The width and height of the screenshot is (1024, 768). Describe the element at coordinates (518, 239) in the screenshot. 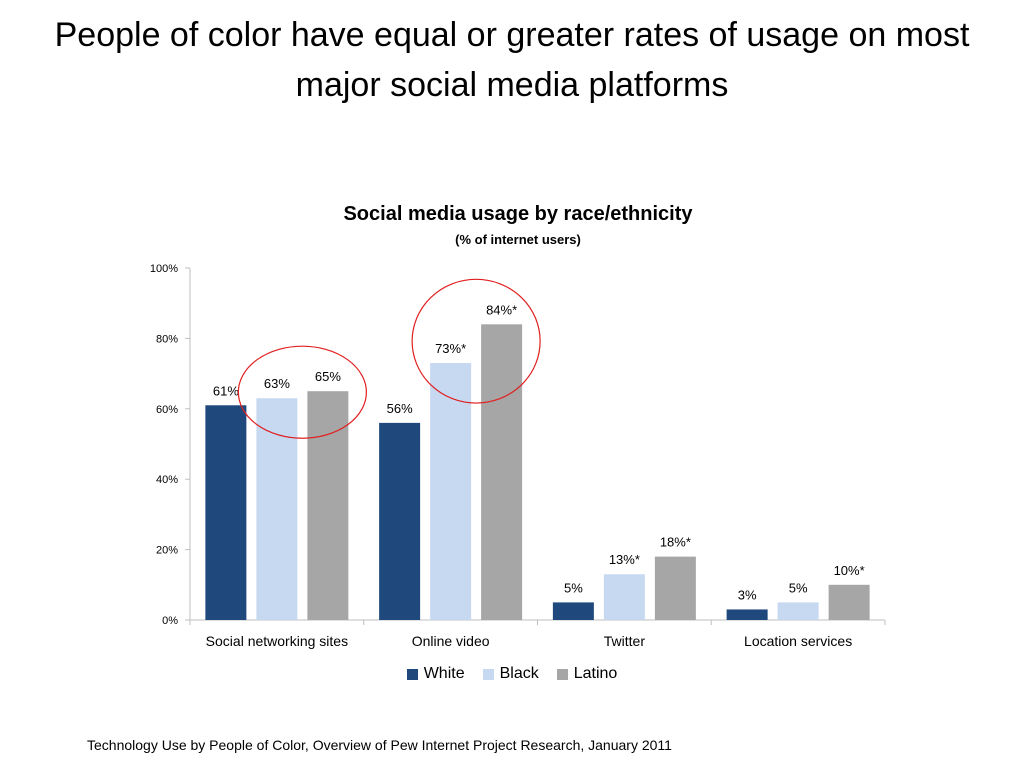

I see `chart-subtitle: (% of internet users)` at that location.